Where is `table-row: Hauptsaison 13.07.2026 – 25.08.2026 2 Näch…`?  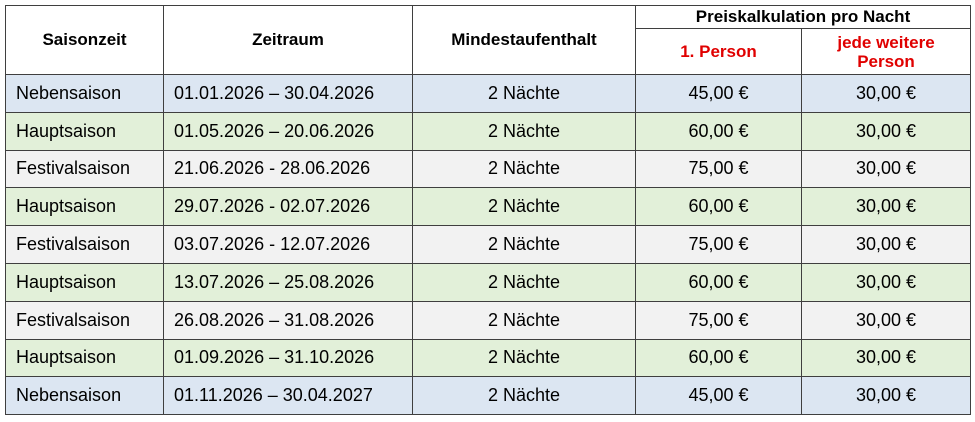
table-row: Hauptsaison 13.07.2026 – 25.08.2026 2 Näch… is located at coordinates (488, 282).